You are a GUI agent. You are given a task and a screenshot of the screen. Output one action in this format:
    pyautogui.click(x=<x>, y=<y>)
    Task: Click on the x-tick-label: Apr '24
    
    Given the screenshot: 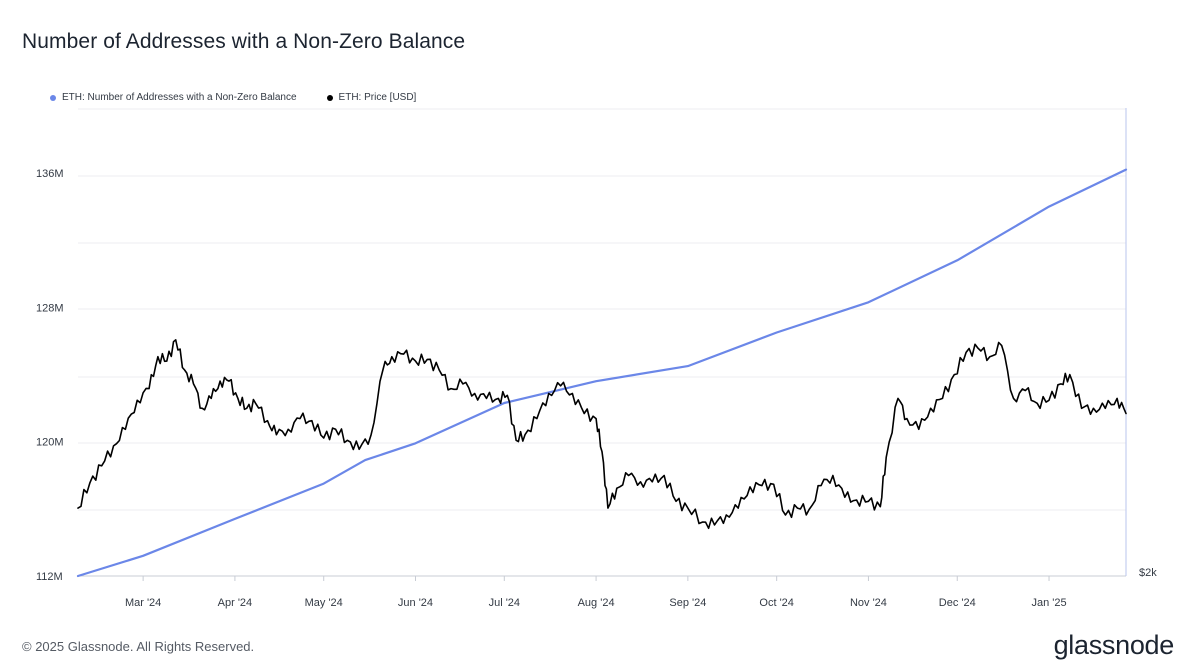 What is the action you would take?
    pyautogui.click(x=235, y=603)
    